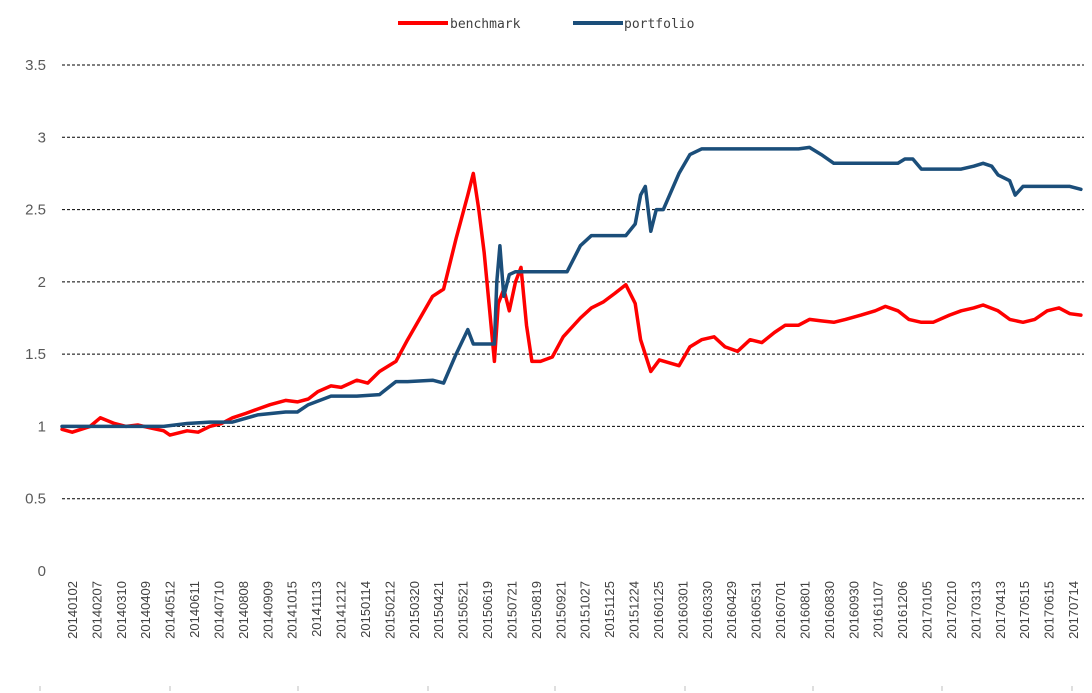 This screenshot has height=693, width=1092. Describe the element at coordinates (219, 610) in the screenshot. I see `x-tick-label: 20140710` at that location.